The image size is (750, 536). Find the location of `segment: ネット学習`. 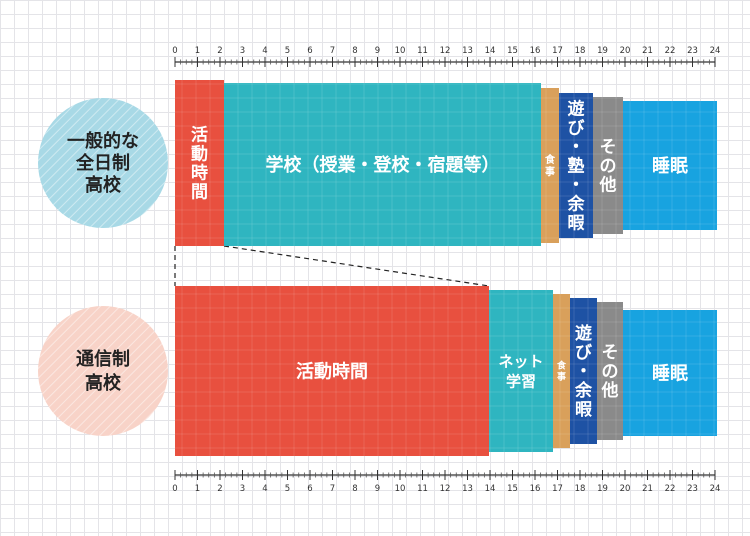

segment: ネット学習 is located at coordinates (521, 371).